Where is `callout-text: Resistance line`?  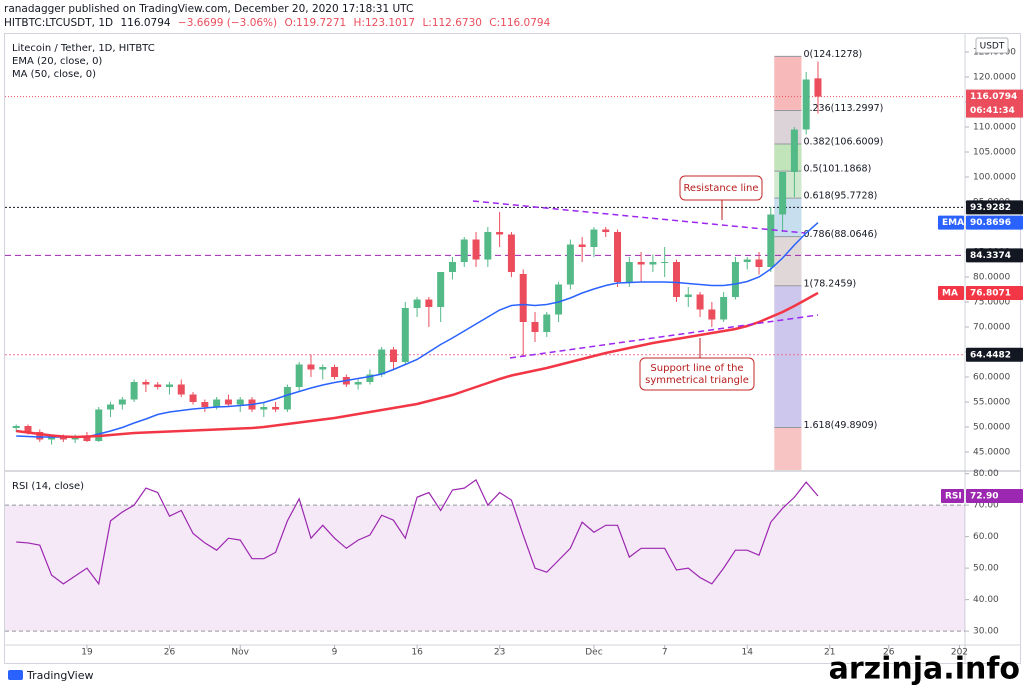
callout-text: Resistance line is located at coordinates (720, 188).